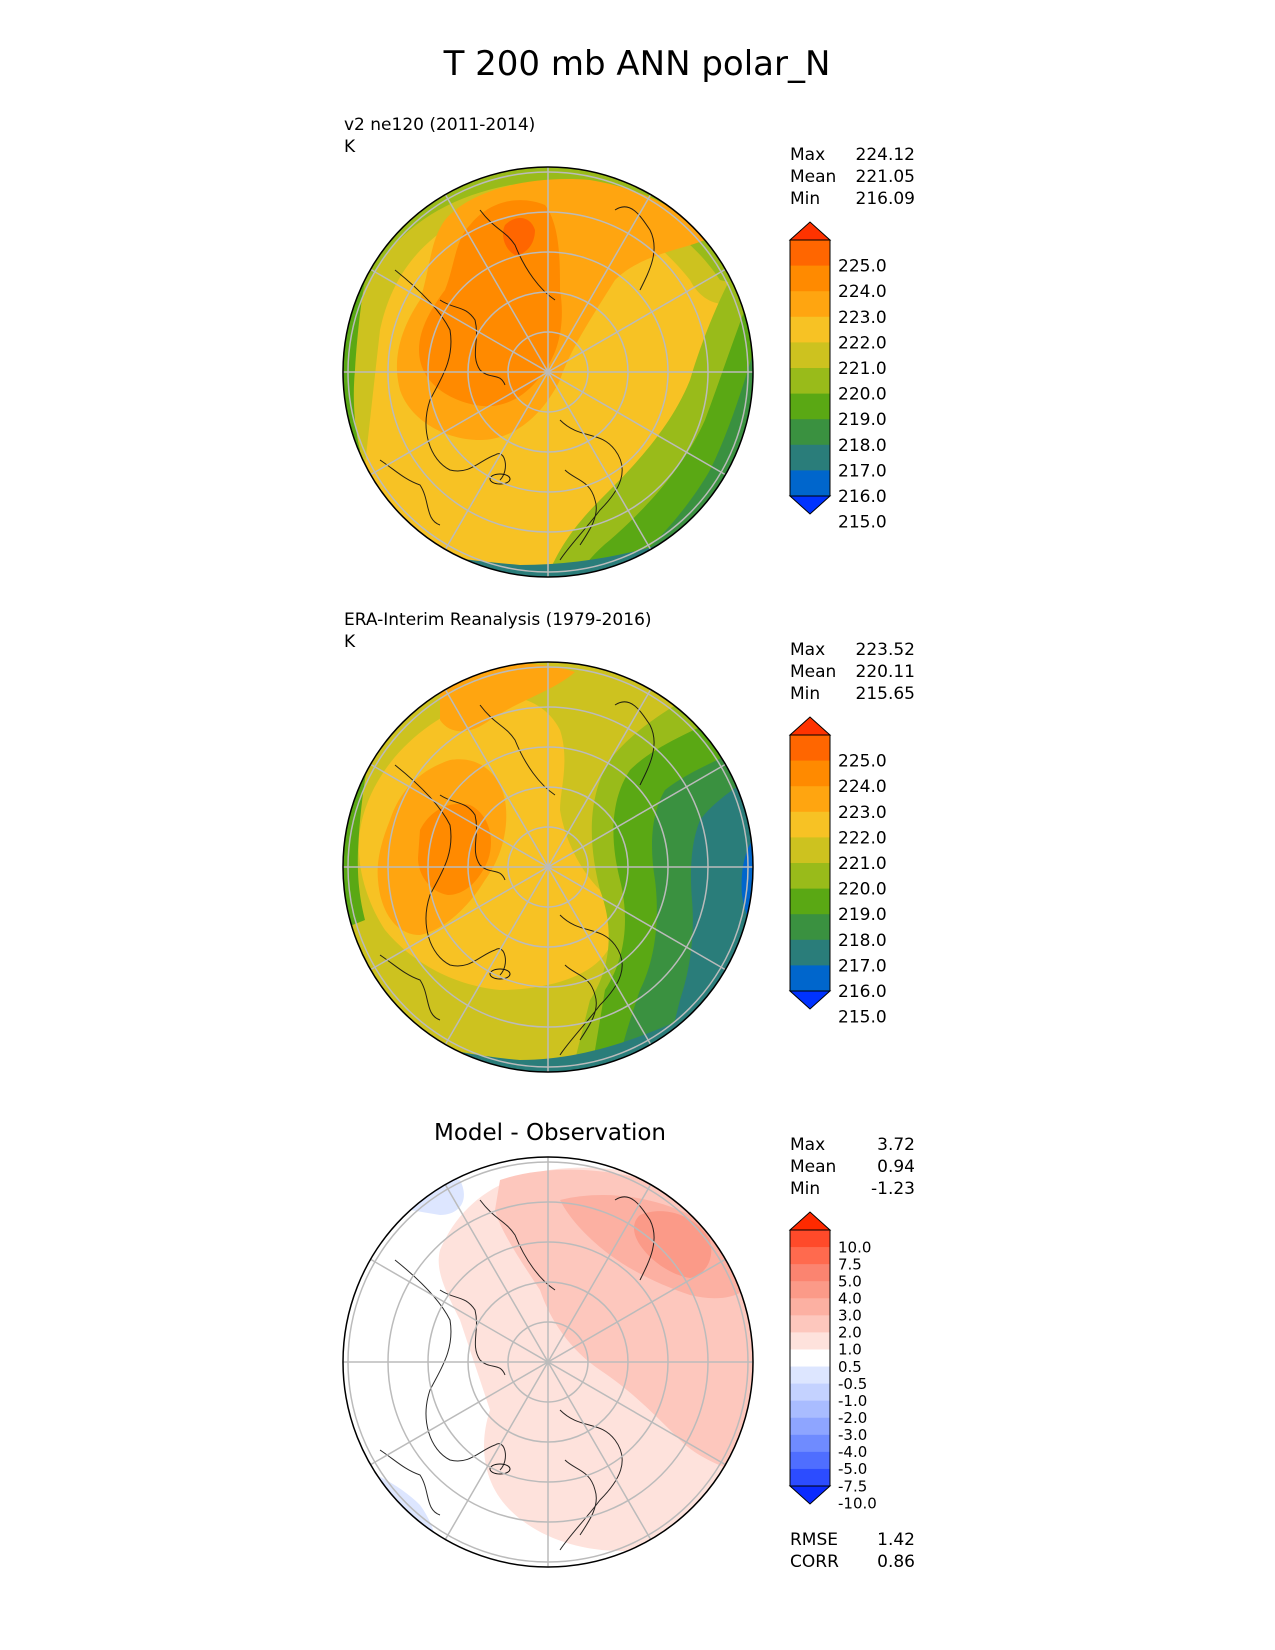 Image resolution: width=1275 pixels, height=1650 pixels. I want to click on panel-diff: Model - Observation, so click(628, 1346).